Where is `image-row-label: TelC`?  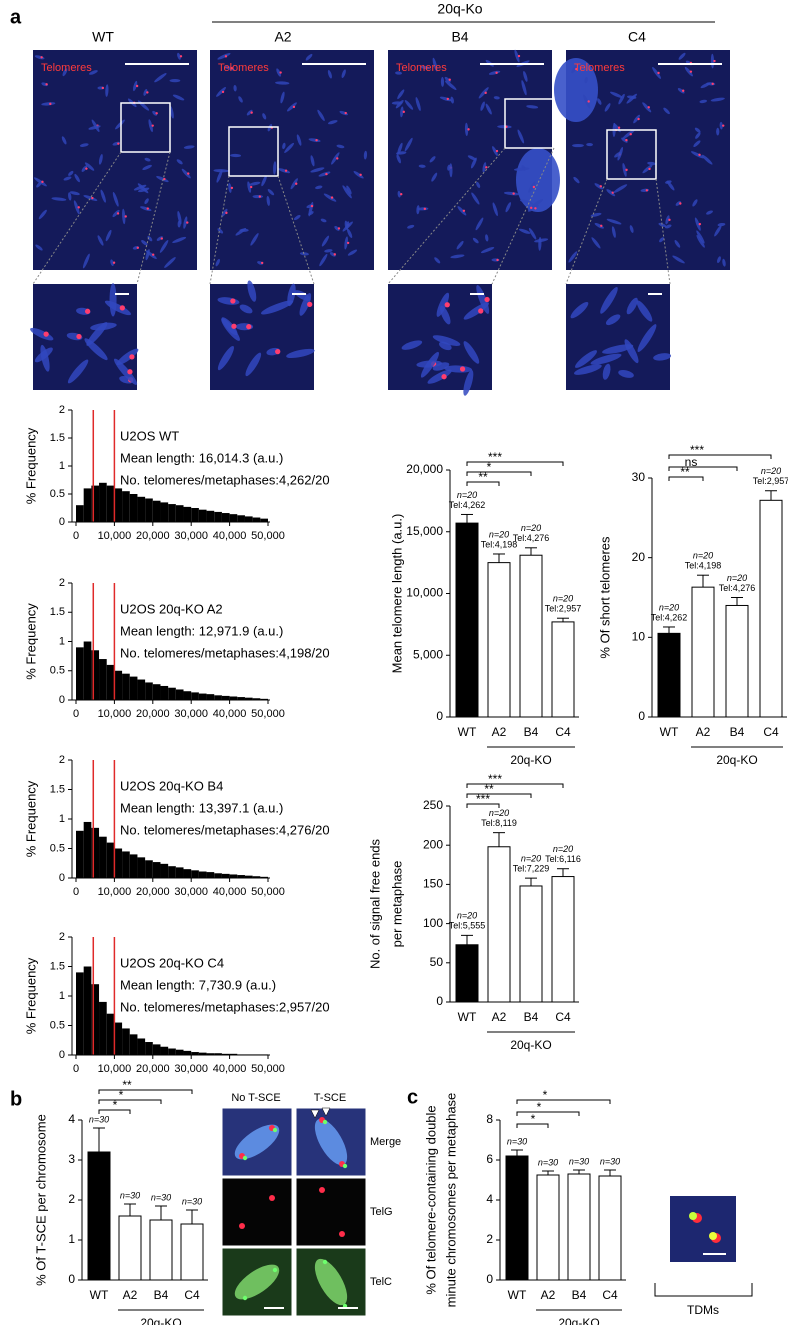
image-row-label: TelC is located at coordinates (381, 1282).